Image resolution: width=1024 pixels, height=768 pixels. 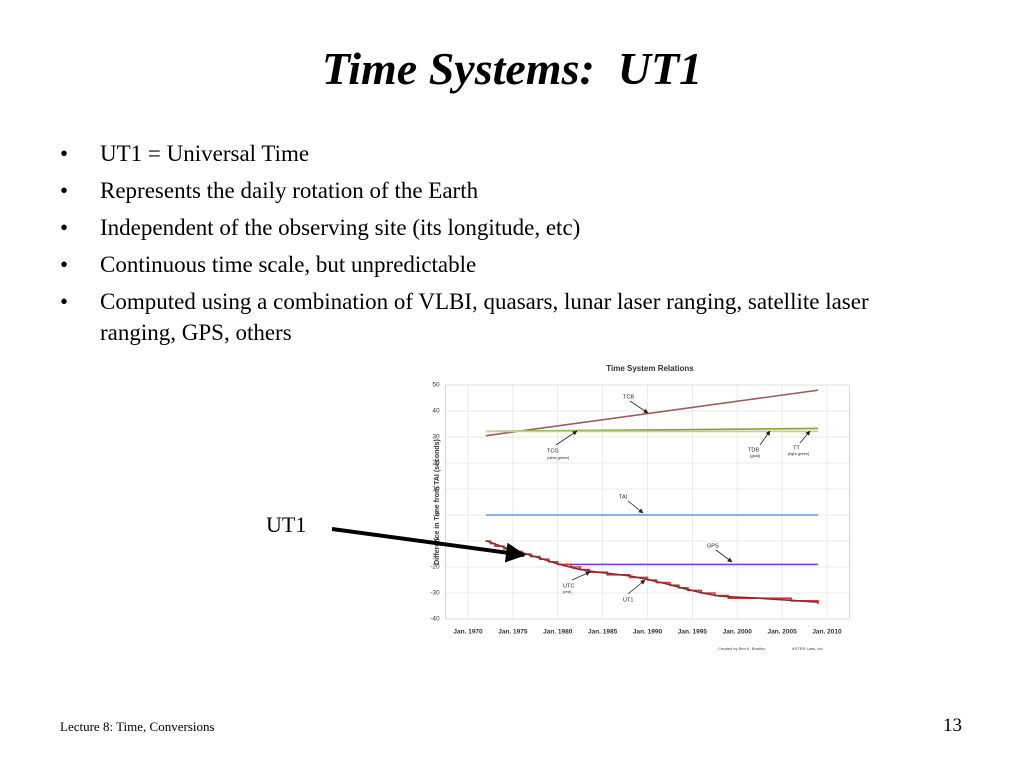 What do you see at coordinates (808, 648) in the screenshot?
I see `credit: ASTER Labs, Inc.` at bounding box center [808, 648].